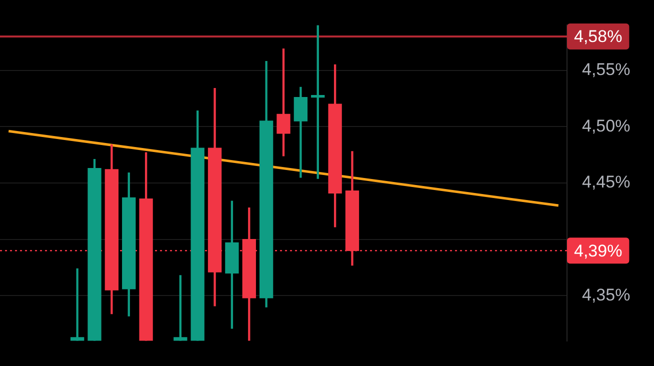  I want to click on y-tick-label: 4,45%, so click(606, 182).